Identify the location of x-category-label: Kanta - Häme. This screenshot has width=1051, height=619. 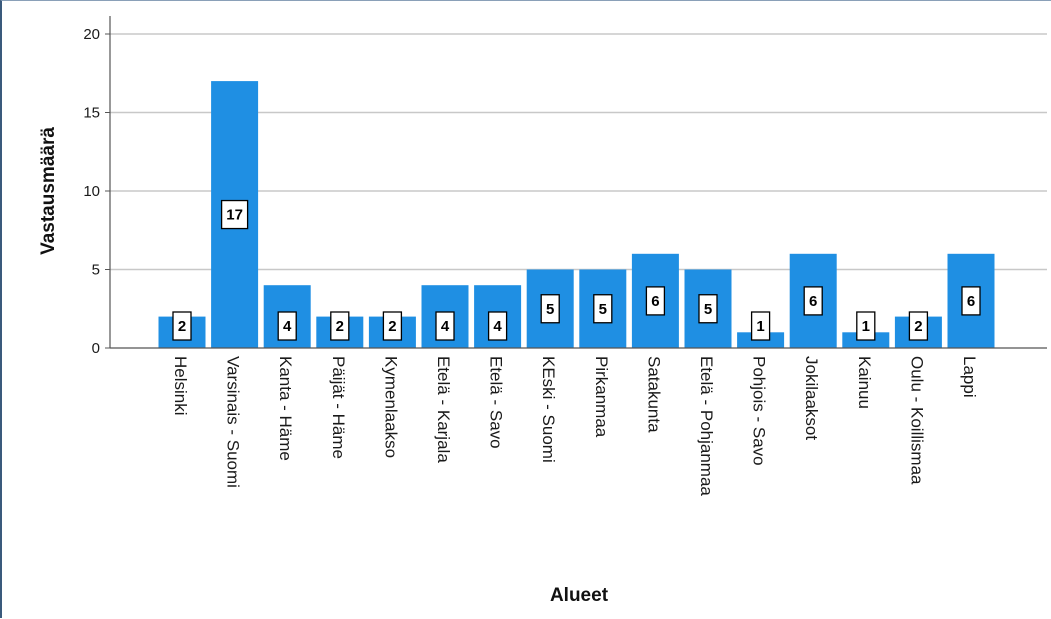
(285, 408).